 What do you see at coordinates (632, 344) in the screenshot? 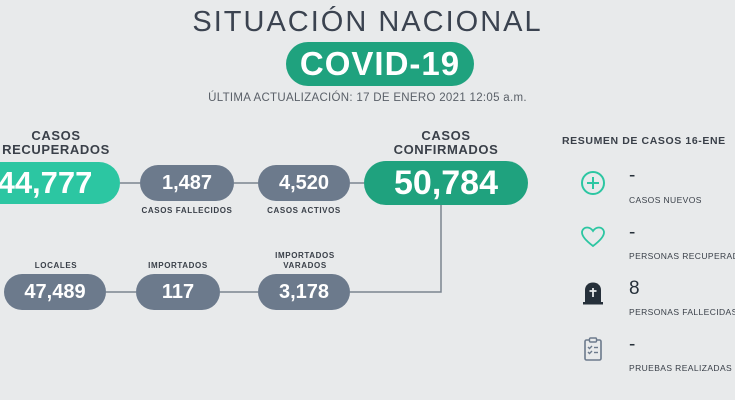
I see `pruebas-value: -` at bounding box center [632, 344].